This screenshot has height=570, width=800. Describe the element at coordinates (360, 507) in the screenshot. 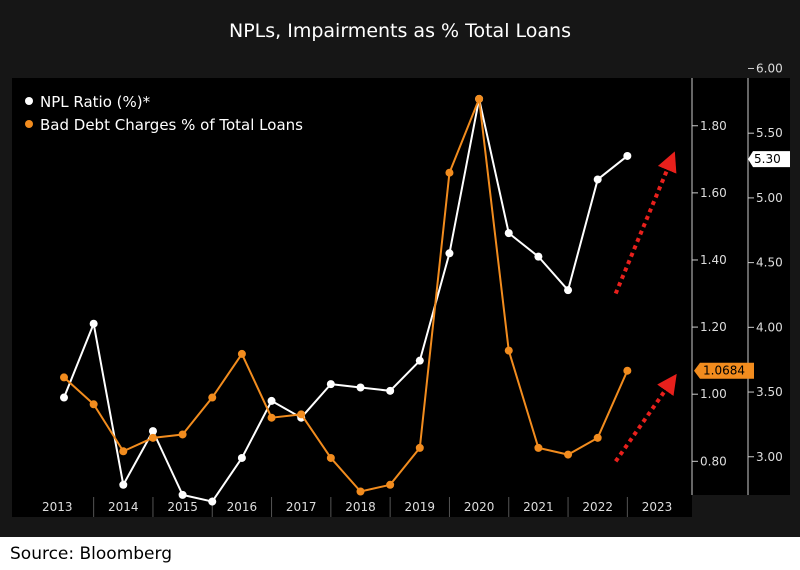

I see `x-tick-label: 2018` at that location.